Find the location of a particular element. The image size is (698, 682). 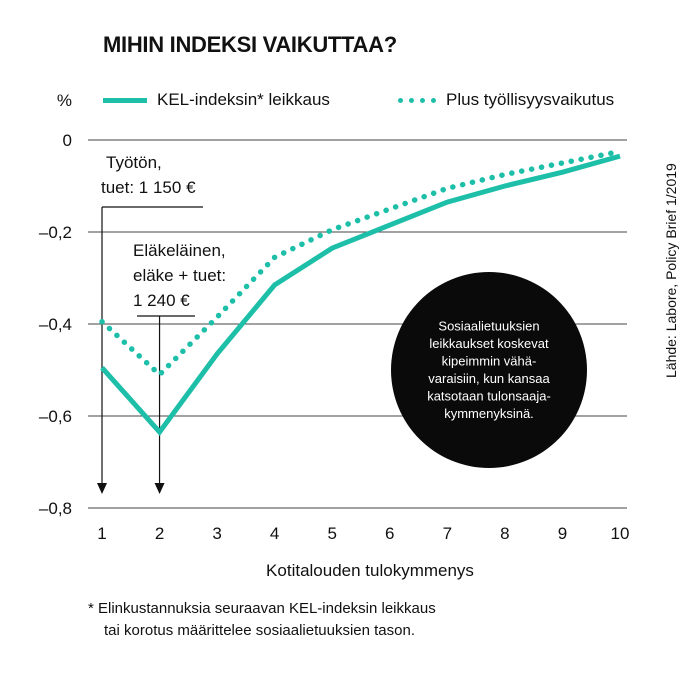

callout-bubble is located at coordinates (489, 370).